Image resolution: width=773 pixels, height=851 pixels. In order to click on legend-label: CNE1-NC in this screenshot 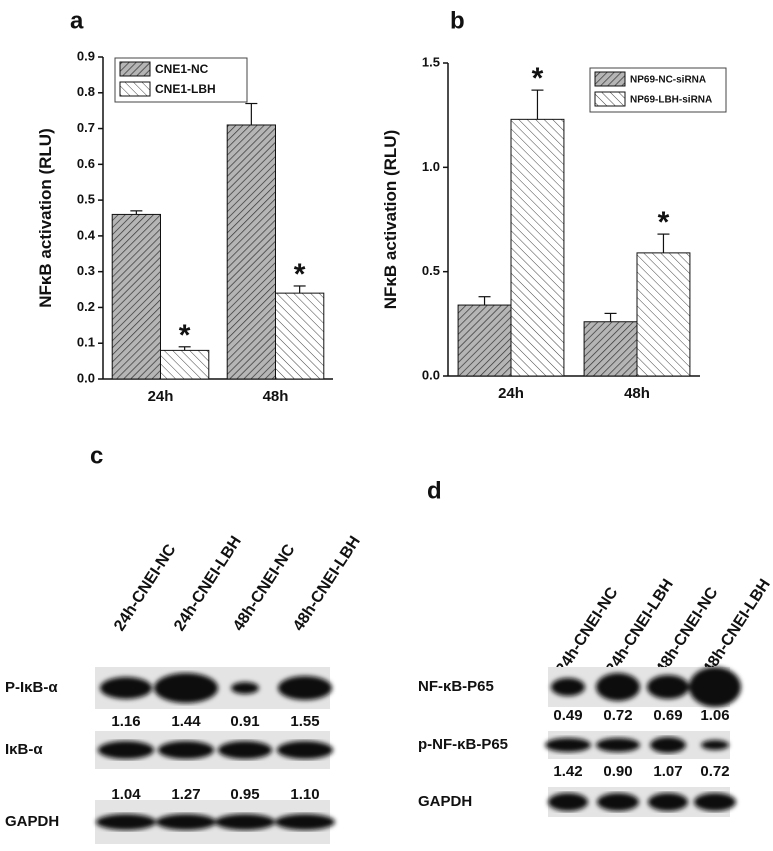, I will do `click(182, 69)`.